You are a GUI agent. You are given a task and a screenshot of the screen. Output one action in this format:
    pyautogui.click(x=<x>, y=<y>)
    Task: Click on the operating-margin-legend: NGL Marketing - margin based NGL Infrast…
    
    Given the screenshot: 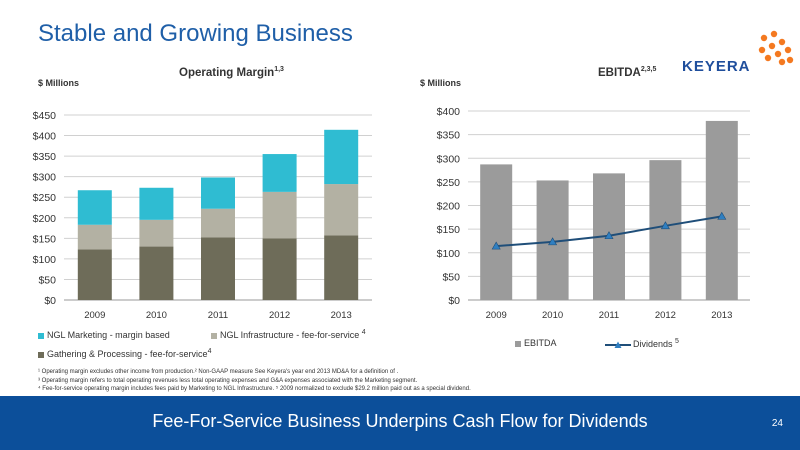 What is the action you would take?
    pyautogui.click(x=208, y=346)
    